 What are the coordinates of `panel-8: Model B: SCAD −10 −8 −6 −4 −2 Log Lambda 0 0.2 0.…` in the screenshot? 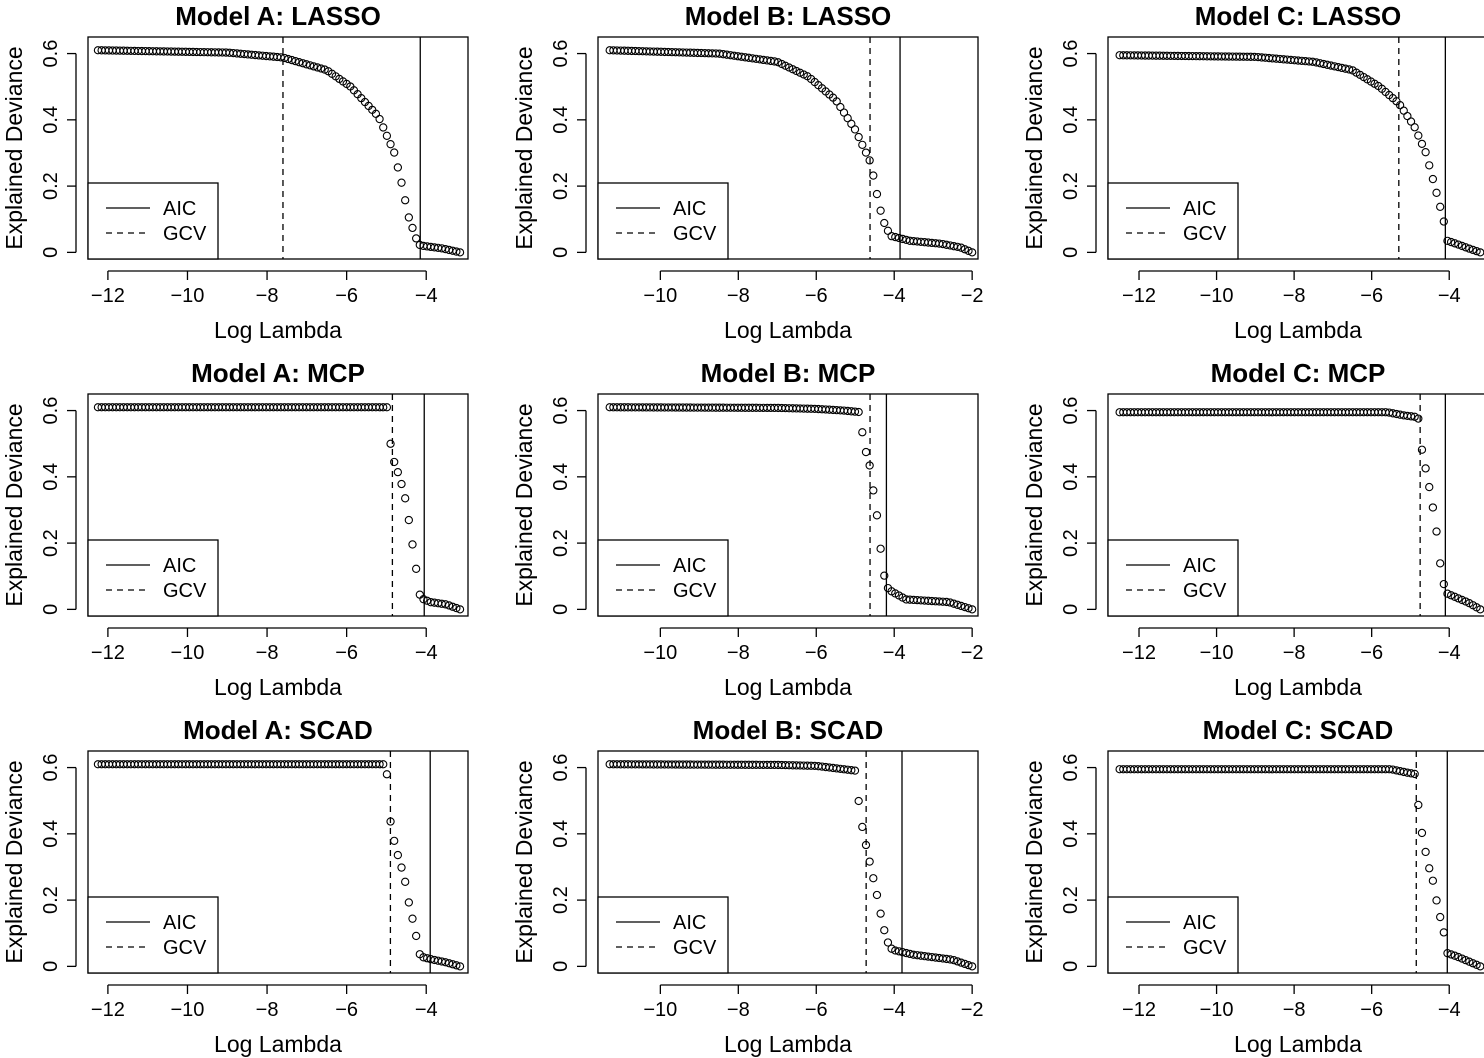 It's located at (747, 886).